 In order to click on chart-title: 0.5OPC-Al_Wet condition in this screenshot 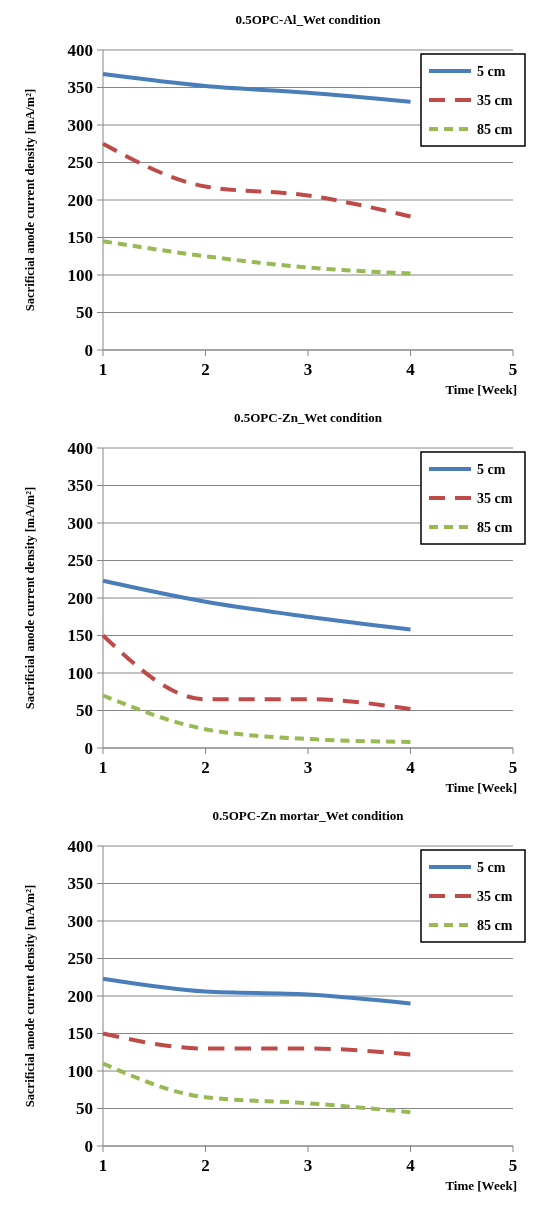, I will do `click(308, 19)`.